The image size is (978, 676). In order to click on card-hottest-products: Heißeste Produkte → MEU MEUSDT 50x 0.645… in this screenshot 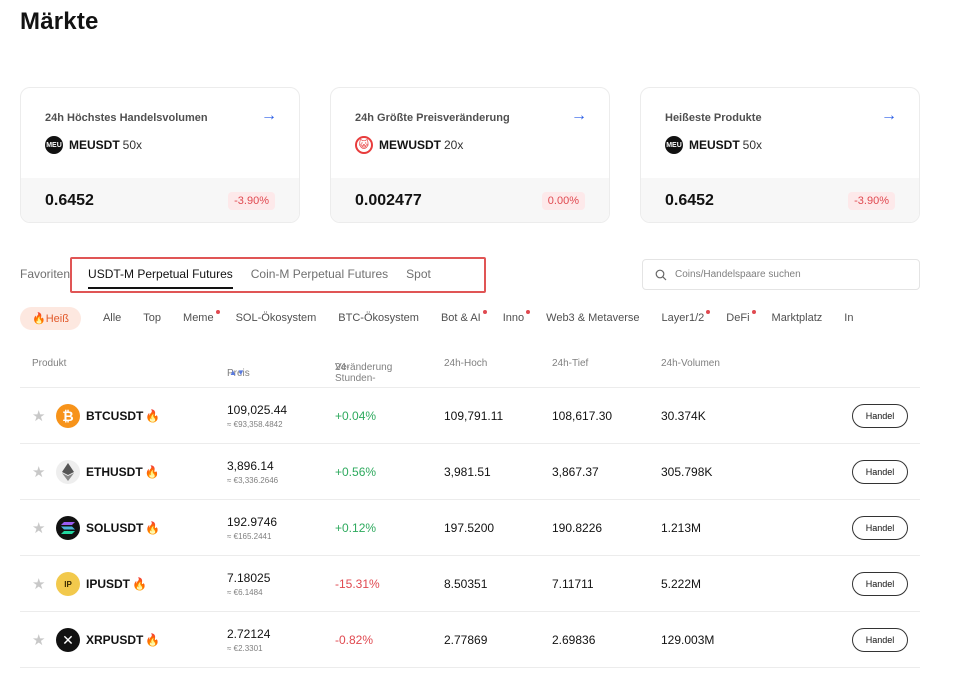, I will do `click(780, 155)`.